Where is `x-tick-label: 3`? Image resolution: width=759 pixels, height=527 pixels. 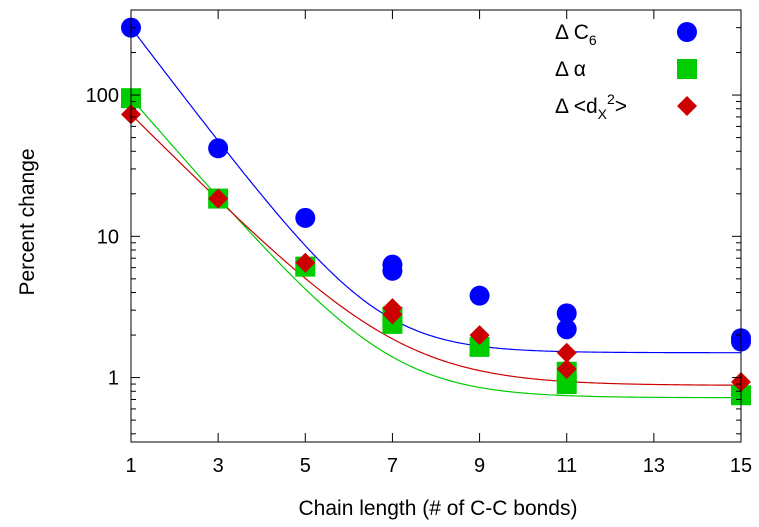 x-tick-label: 3 is located at coordinates (218, 466).